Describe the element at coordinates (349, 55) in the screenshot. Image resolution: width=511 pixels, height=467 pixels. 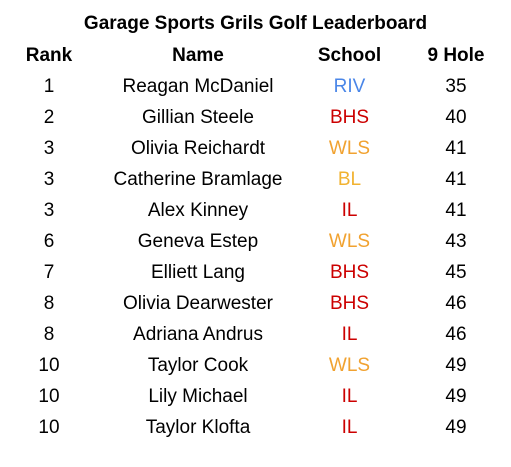
I see `header-school: School` at that location.